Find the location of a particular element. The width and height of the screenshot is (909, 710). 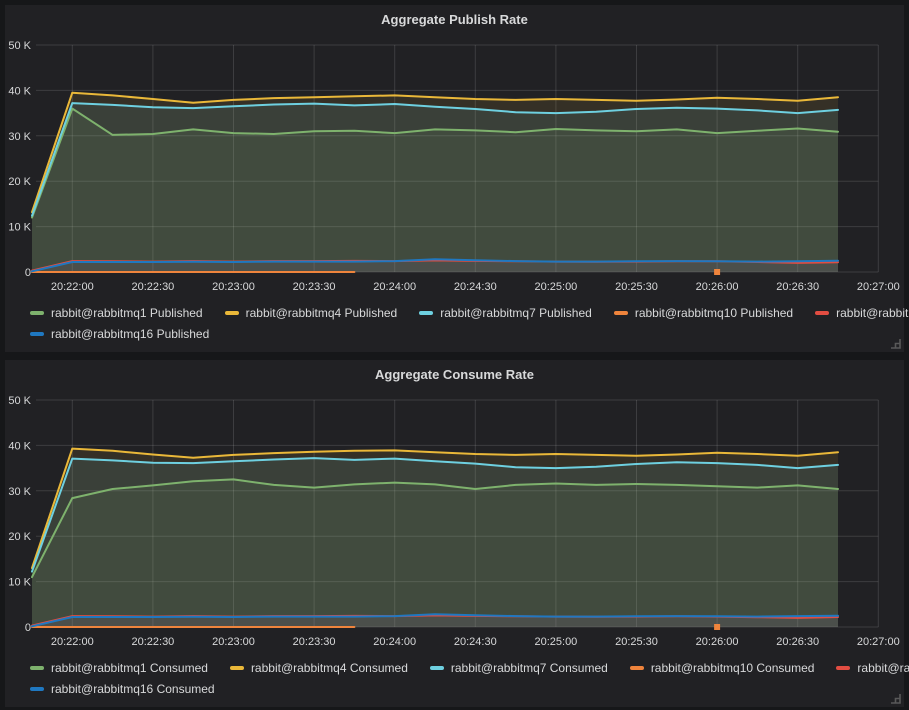

legend-item: rabbit@rabbitmq1 Consumed is located at coordinates (119, 668).